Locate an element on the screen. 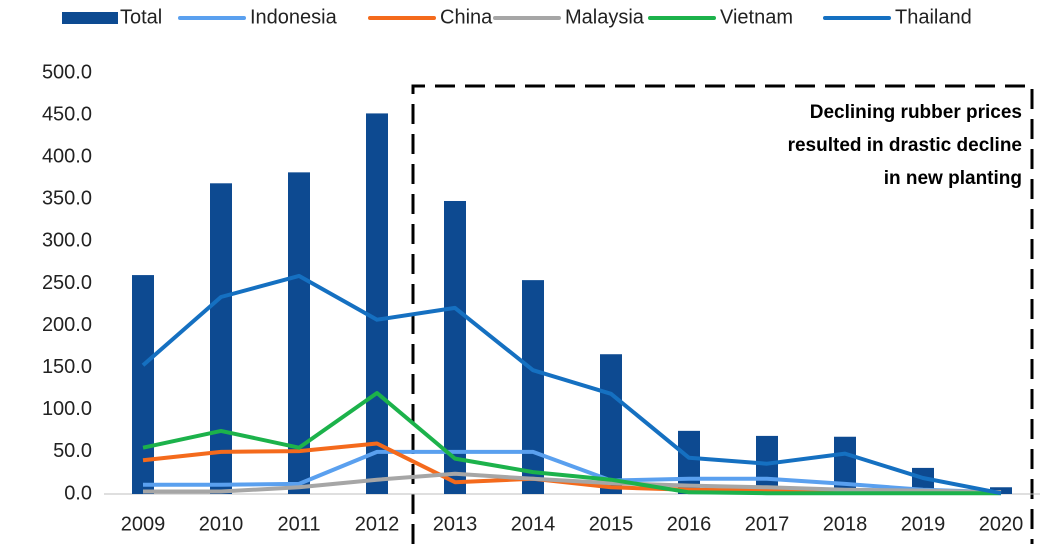 The width and height of the screenshot is (1040, 544). y-tick-label: 100.0 is located at coordinates (67, 409).